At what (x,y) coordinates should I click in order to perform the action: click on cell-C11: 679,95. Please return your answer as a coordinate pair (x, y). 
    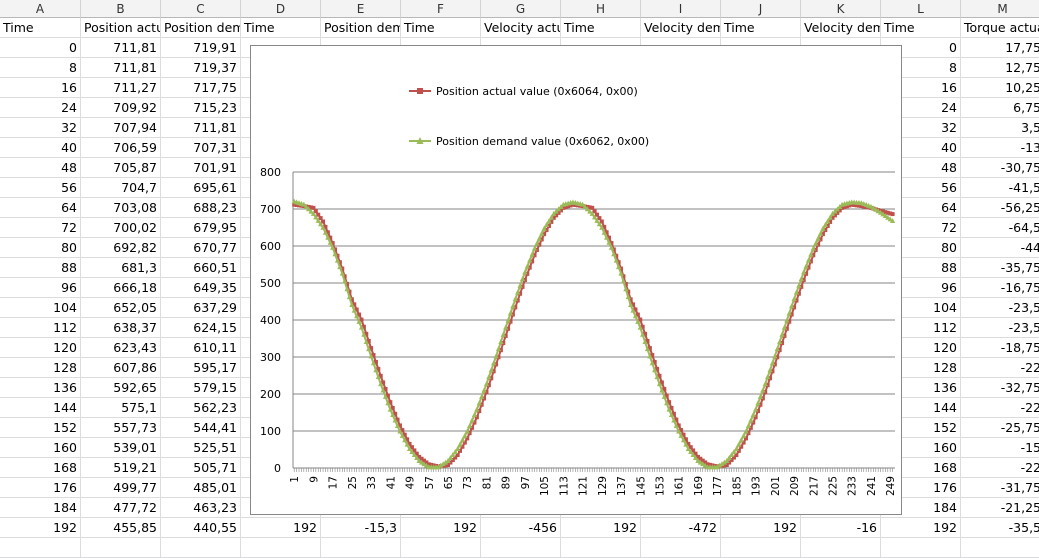
    Looking at the image, I should click on (201, 228).